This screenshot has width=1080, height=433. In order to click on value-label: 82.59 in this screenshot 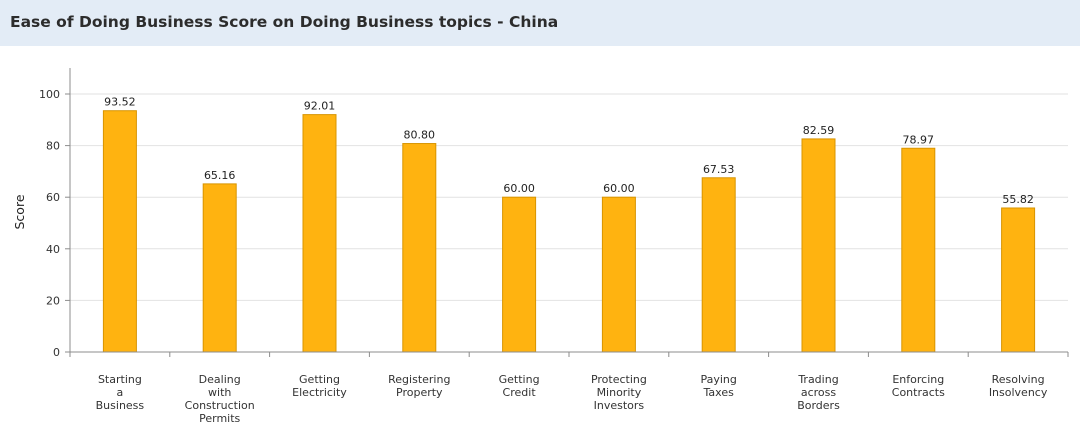, I will do `click(819, 130)`.